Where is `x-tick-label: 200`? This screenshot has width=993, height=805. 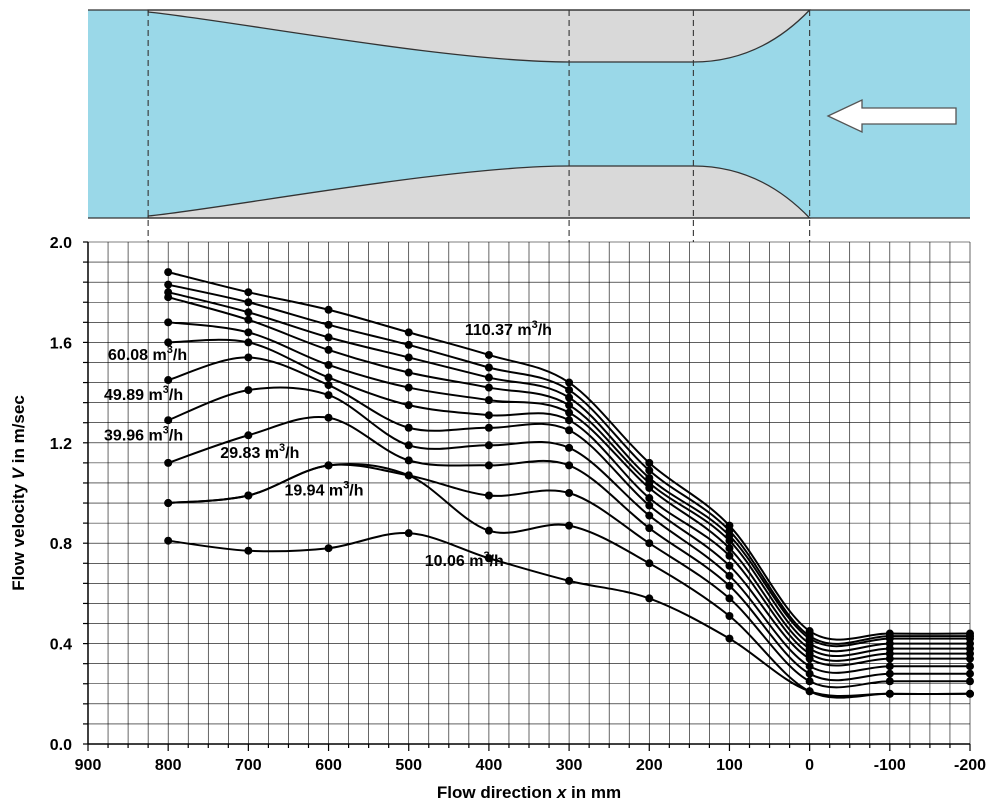
x-tick-label: 200 is located at coordinates (649, 765).